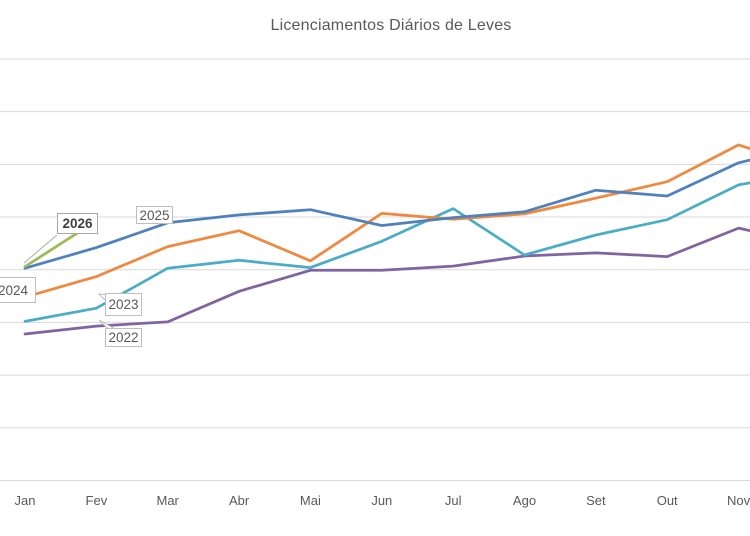 This screenshot has width=750, height=536. Describe the element at coordinates (77, 223) in the screenshot. I see `series-label-2026: 2026` at that location.